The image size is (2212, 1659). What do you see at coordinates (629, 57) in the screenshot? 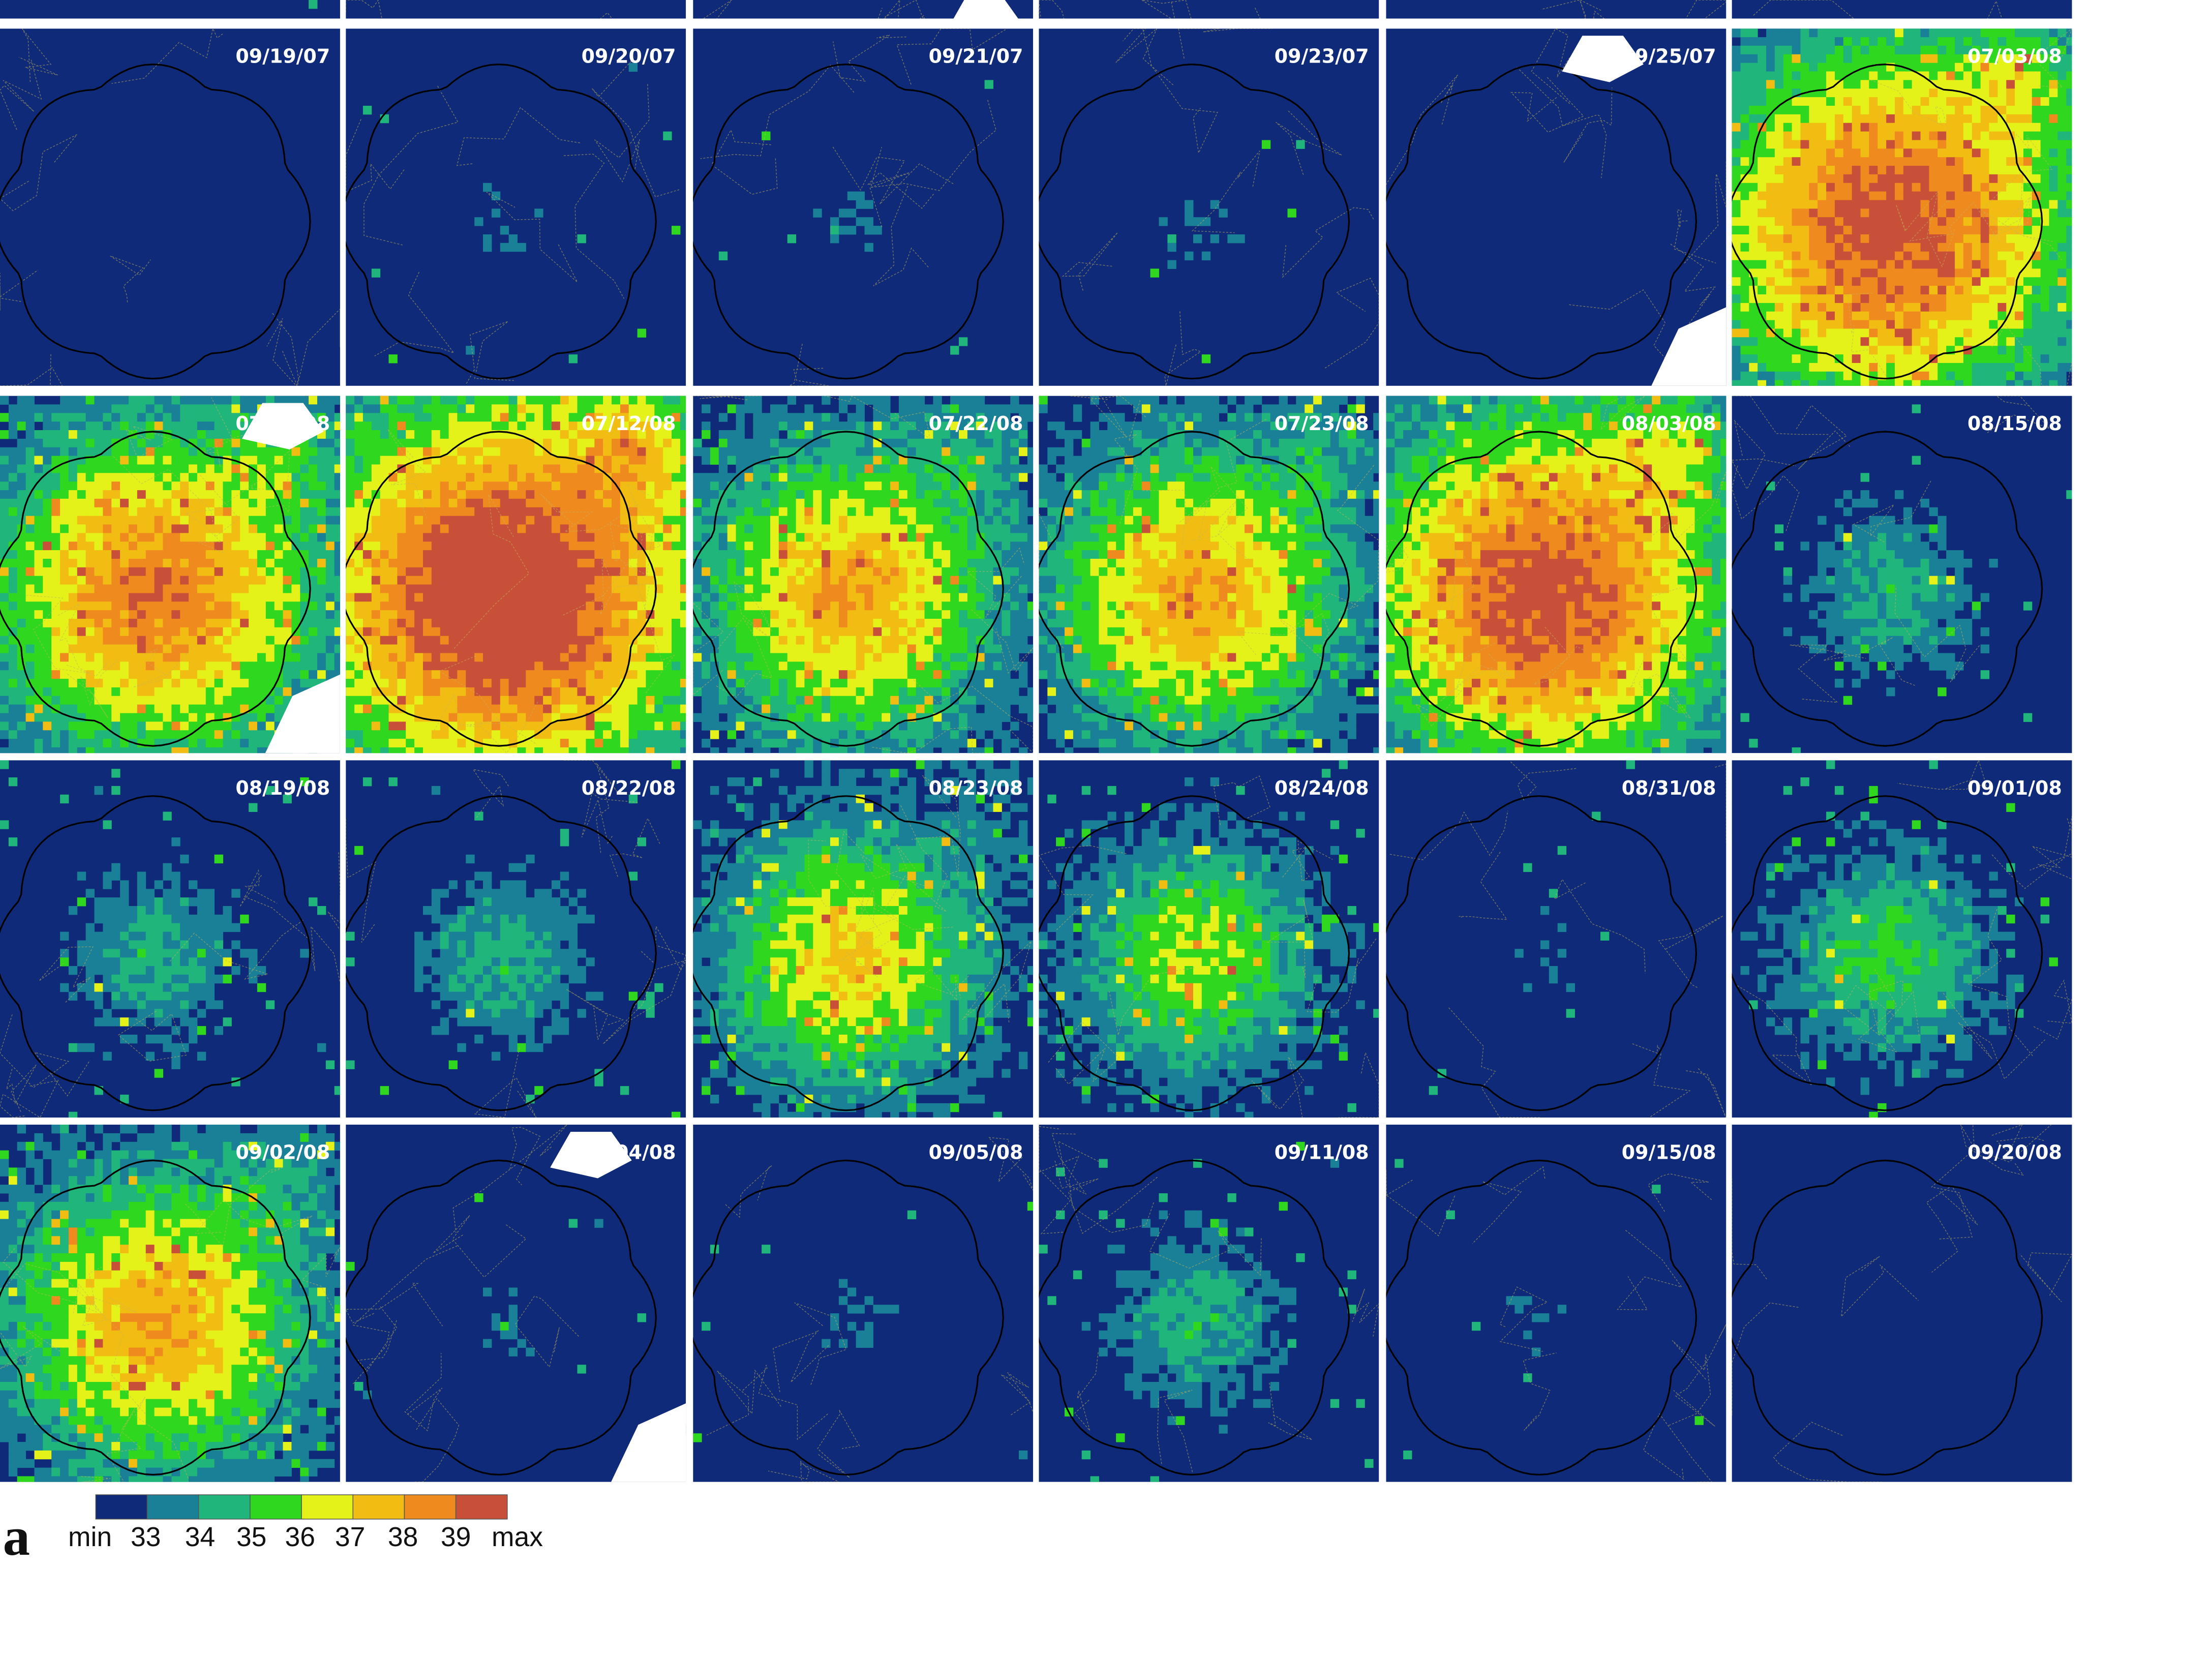
I see `panel-date-label: 09/20/07` at bounding box center [629, 57].